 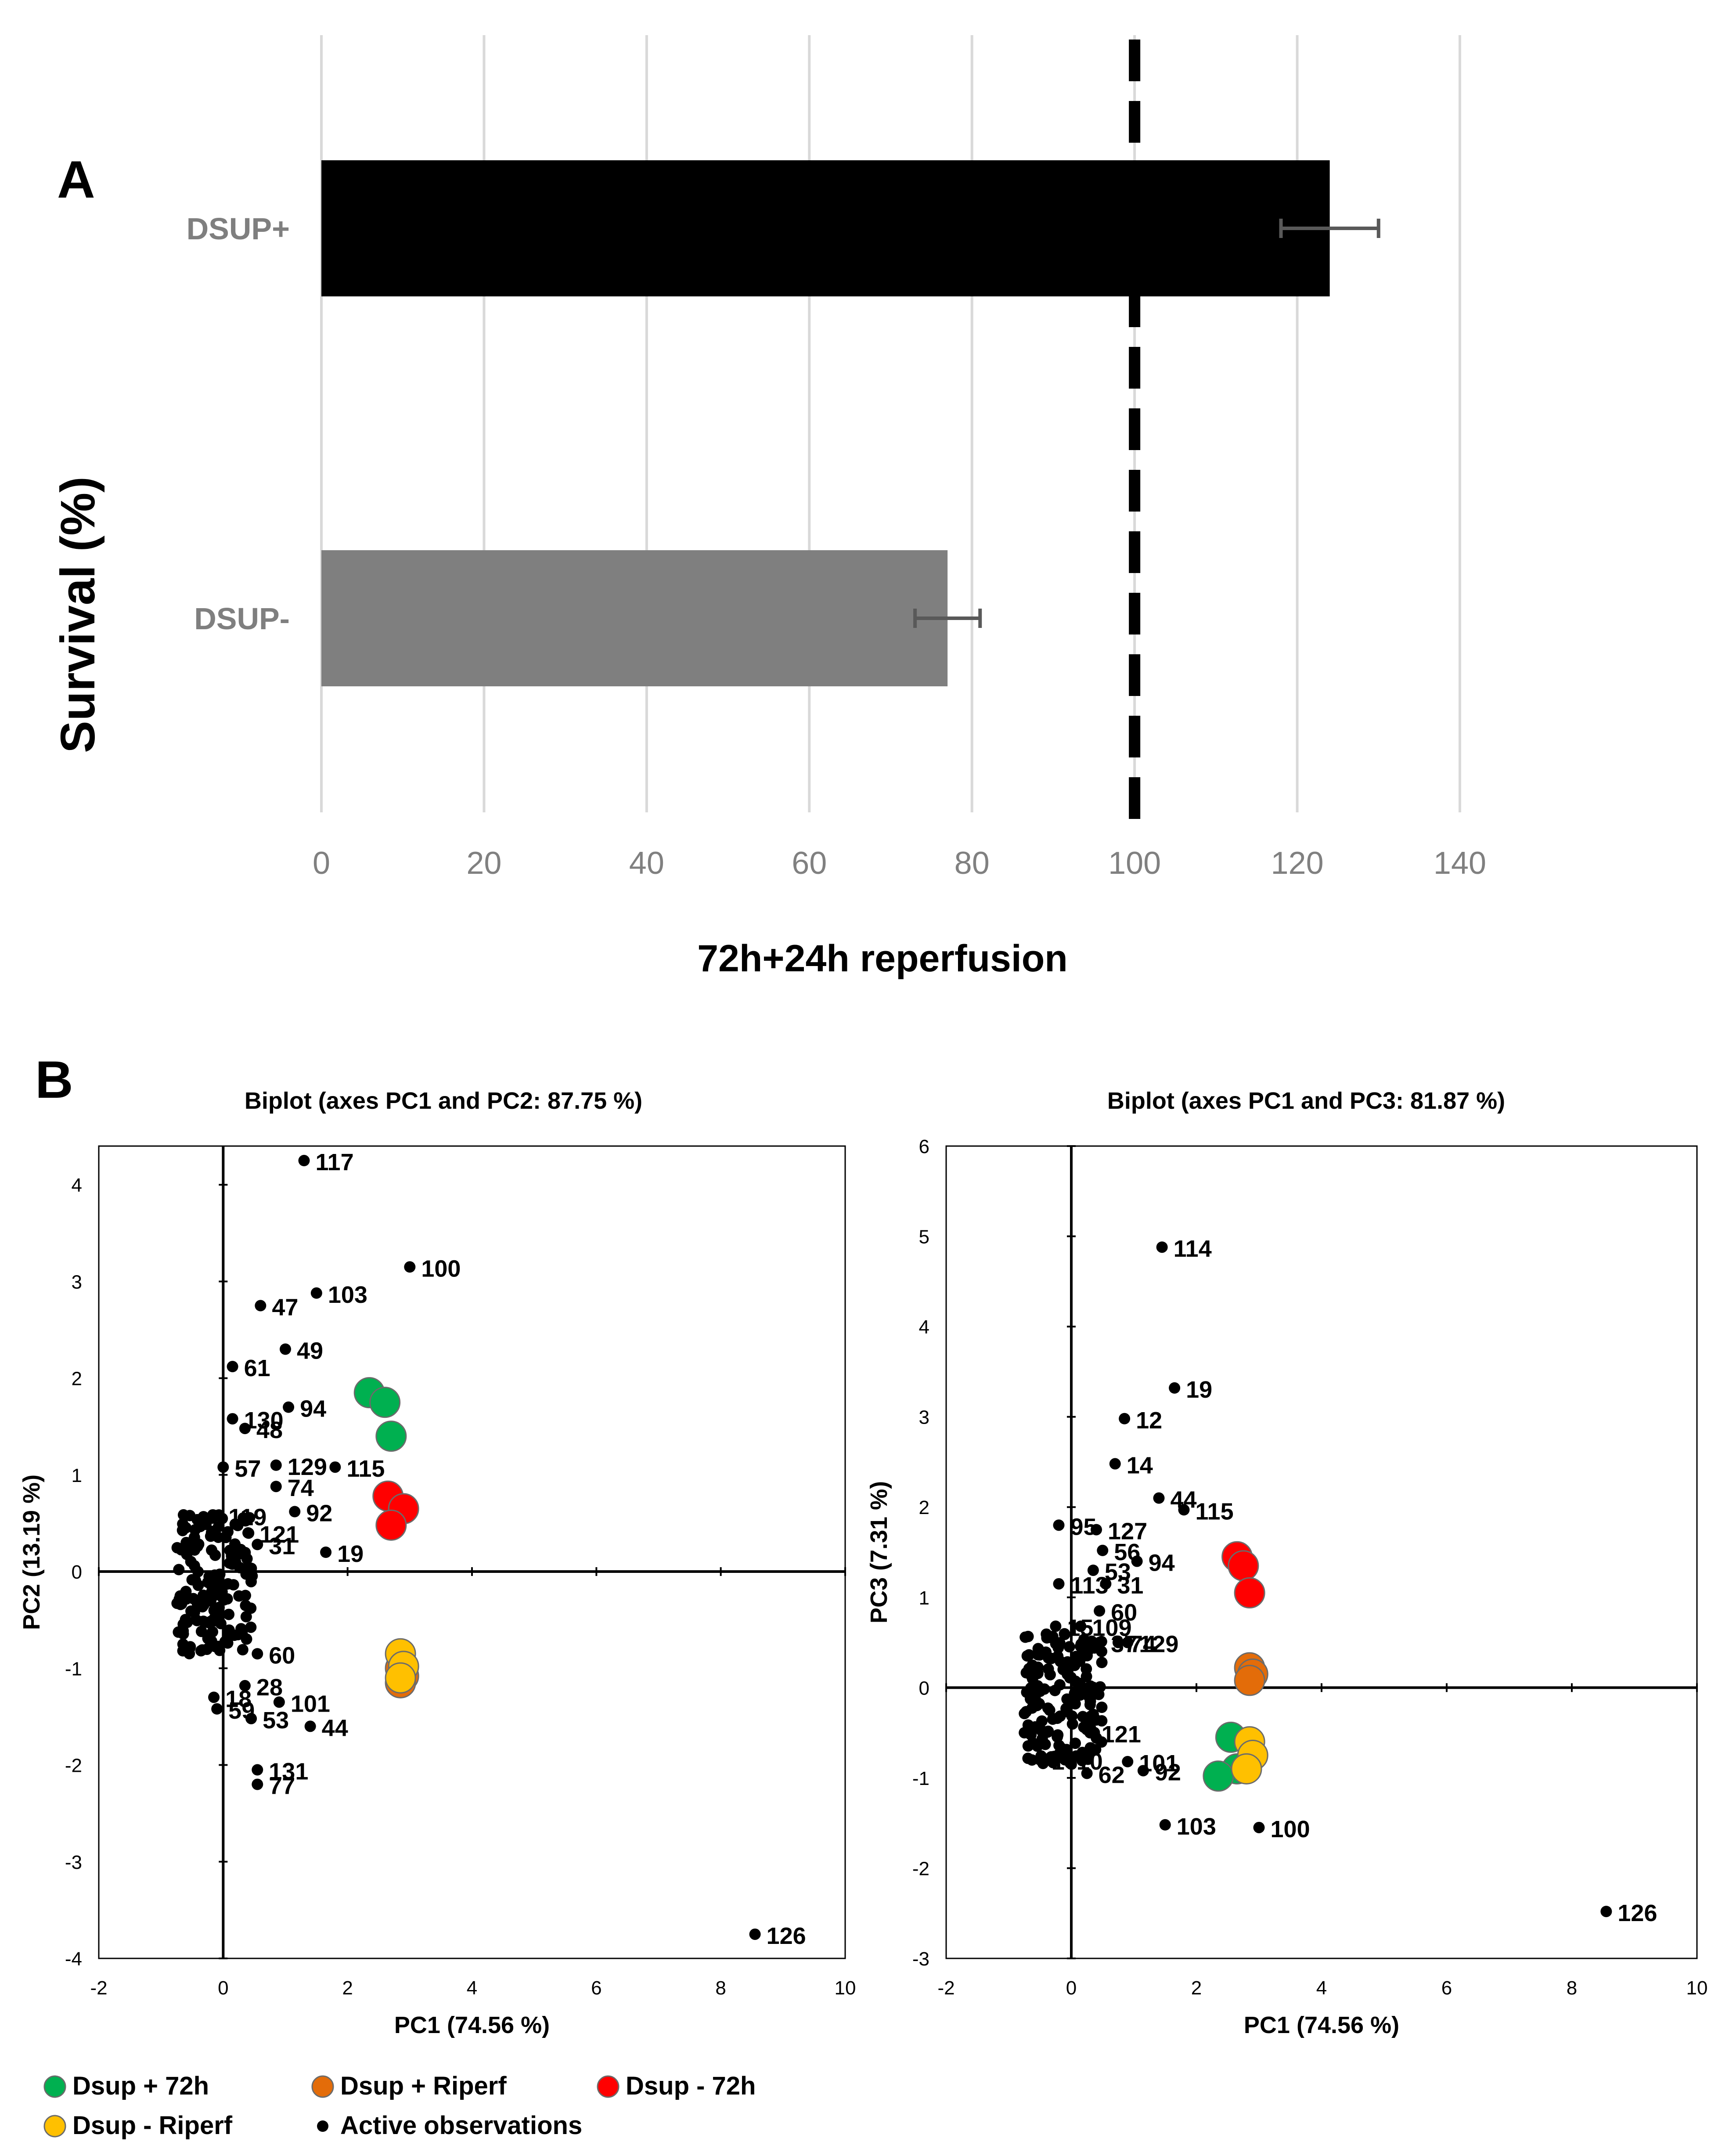 What do you see at coordinates (882, 959) in the screenshot?
I see `survival-x-axis-label: 72h+24h reperfusion` at bounding box center [882, 959].